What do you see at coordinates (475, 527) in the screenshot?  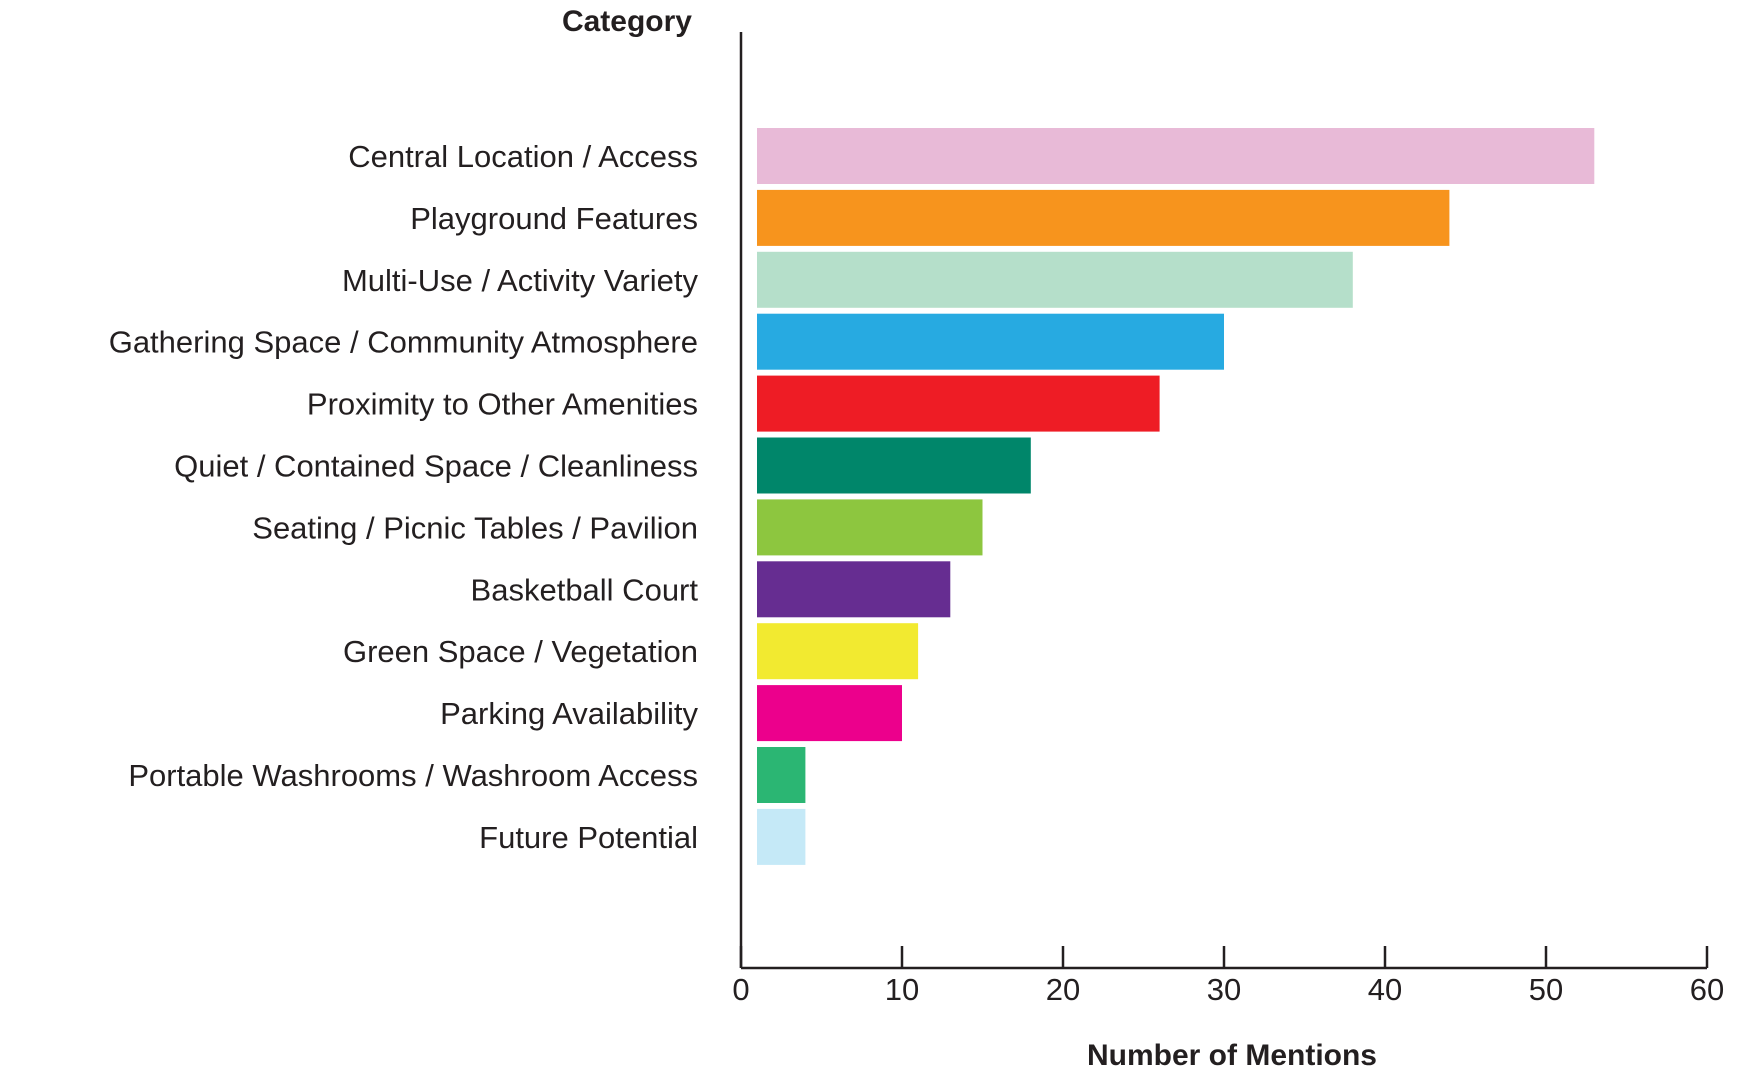 I see `category-label: Seating / Picnic Tables / Pavilion` at bounding box center [475, 527].